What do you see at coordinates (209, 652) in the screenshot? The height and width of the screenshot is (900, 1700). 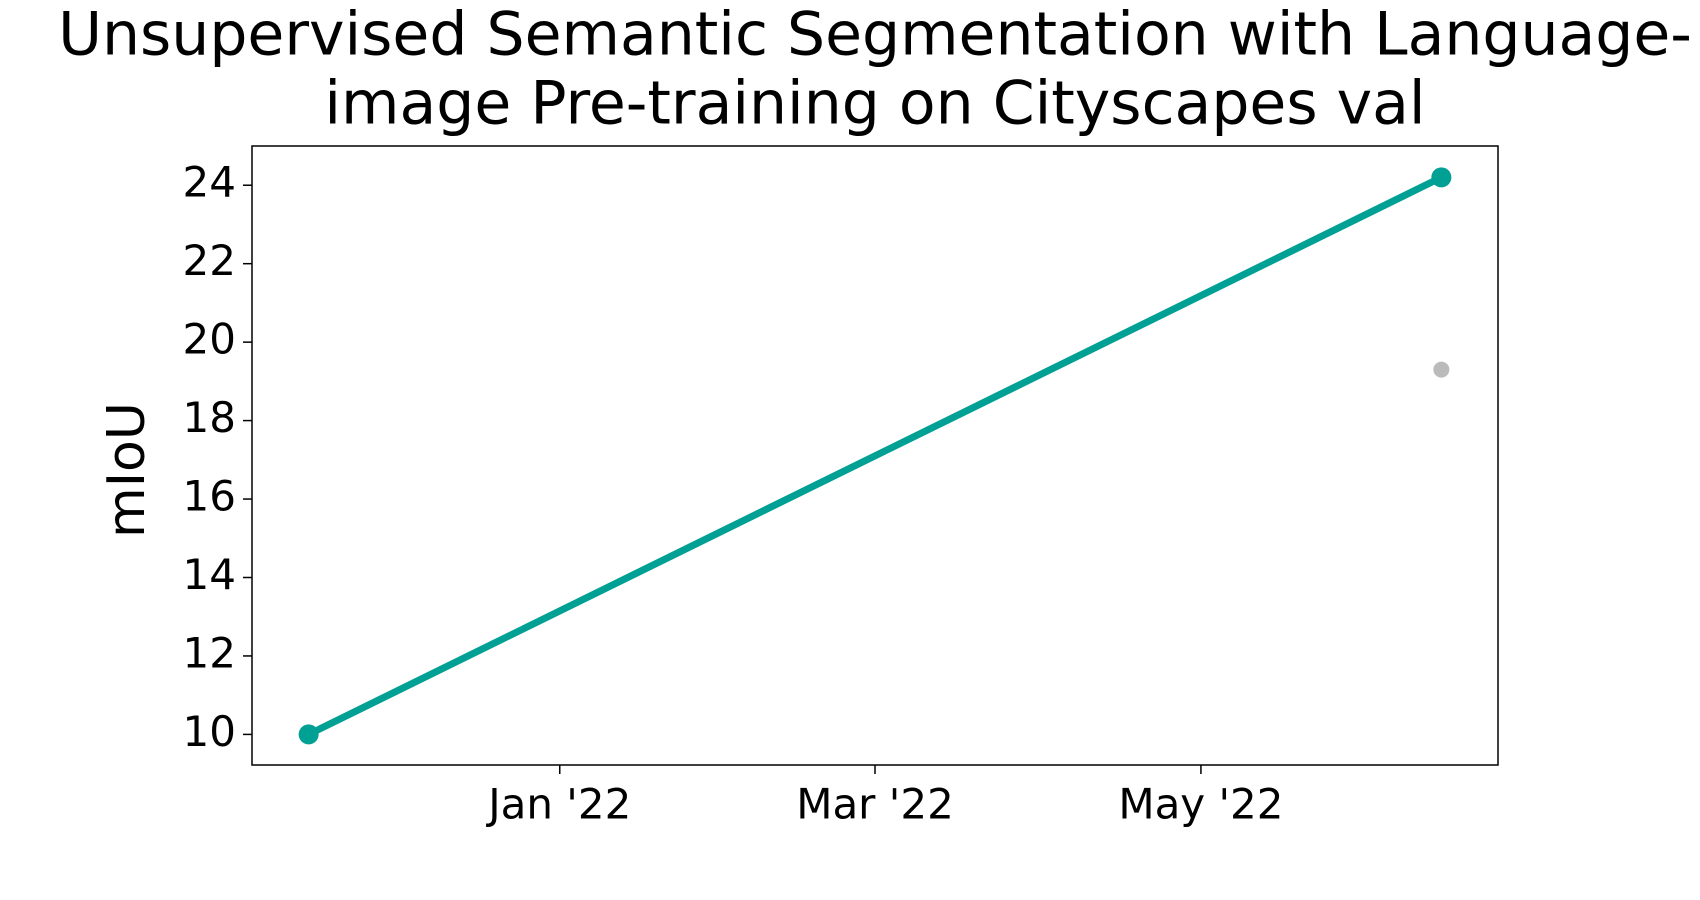 I see `y-tick-label: 12` at bounding box center [209, 652].